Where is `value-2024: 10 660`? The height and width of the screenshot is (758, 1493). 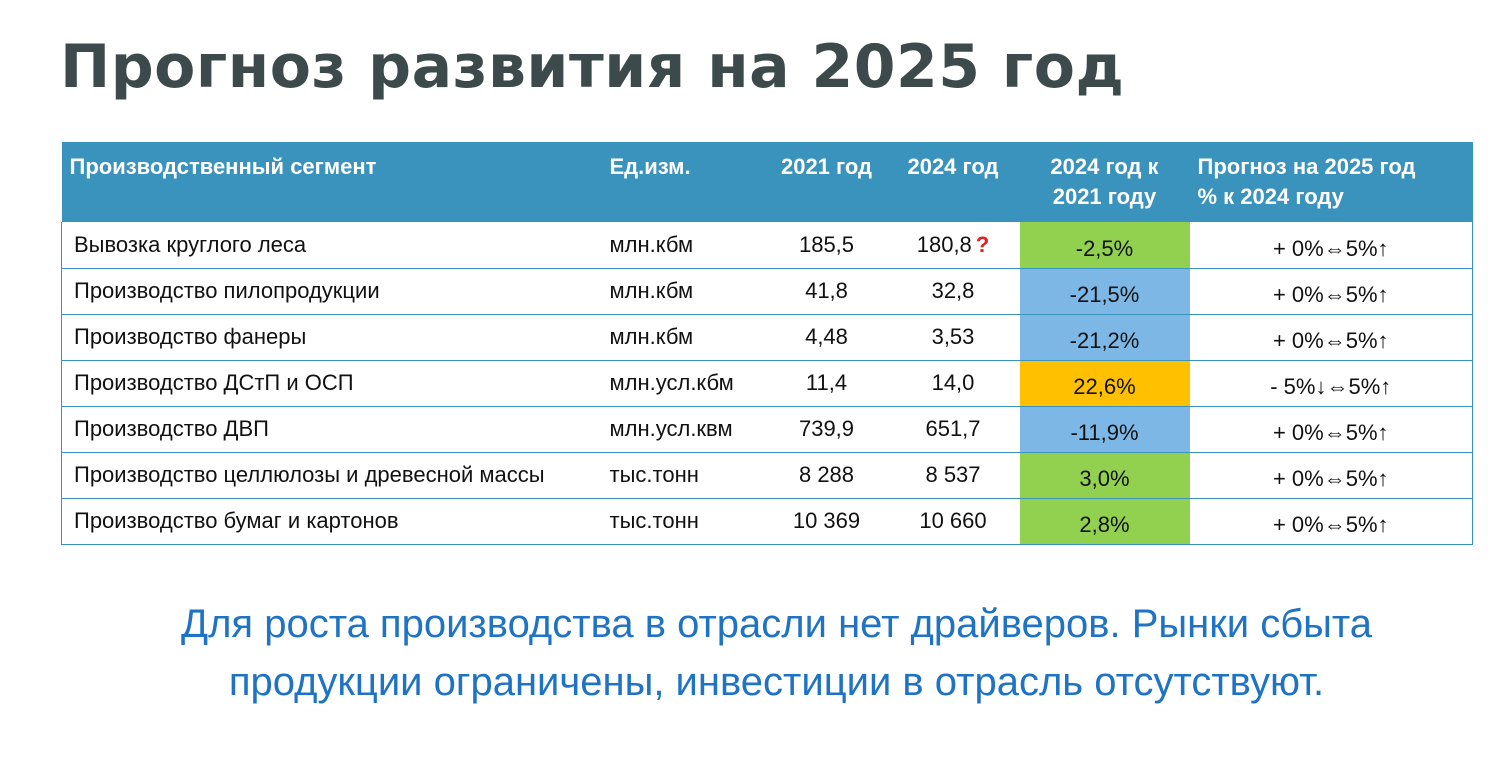
value-2024: 10 660 is located at coordinates (953, 520).